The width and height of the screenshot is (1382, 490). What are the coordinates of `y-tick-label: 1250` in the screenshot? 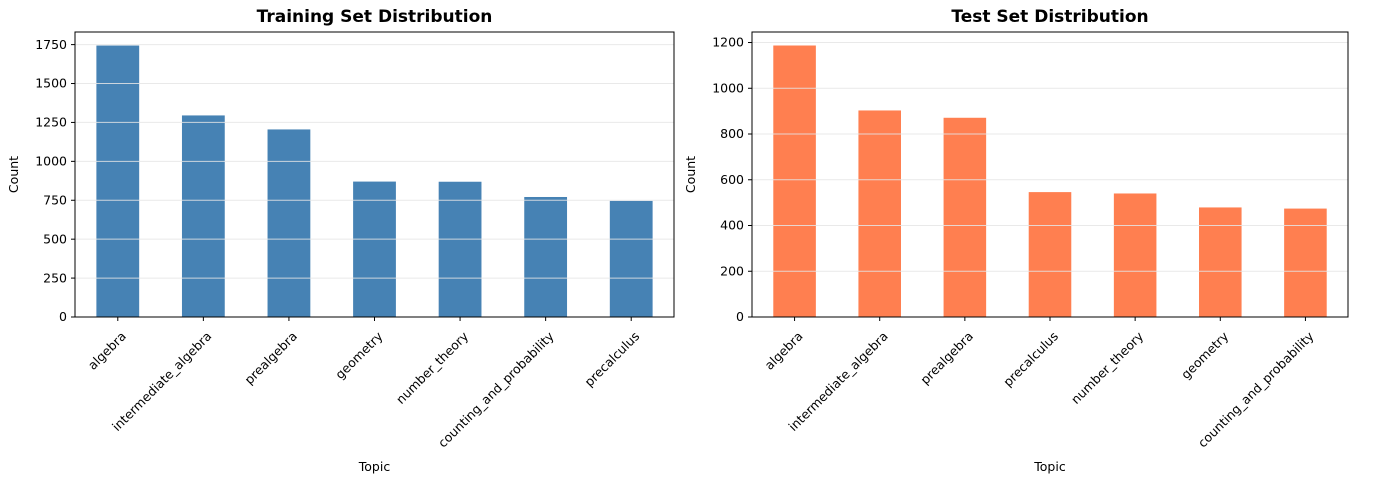 It's located at (51, 122).